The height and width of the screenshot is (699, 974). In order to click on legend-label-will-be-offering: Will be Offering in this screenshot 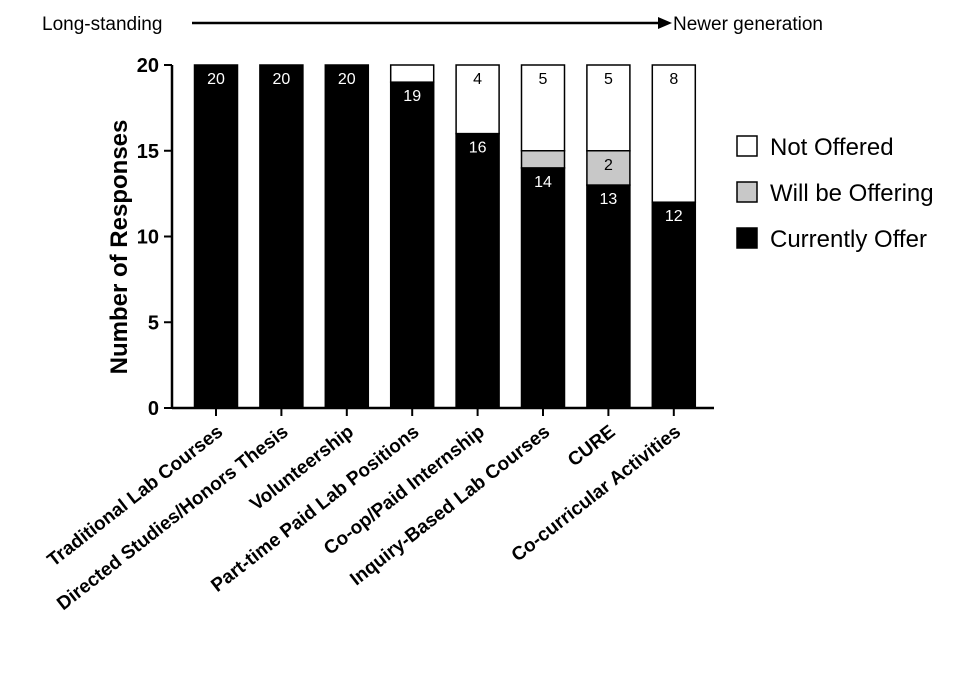, I will do `click(852, 193)`.